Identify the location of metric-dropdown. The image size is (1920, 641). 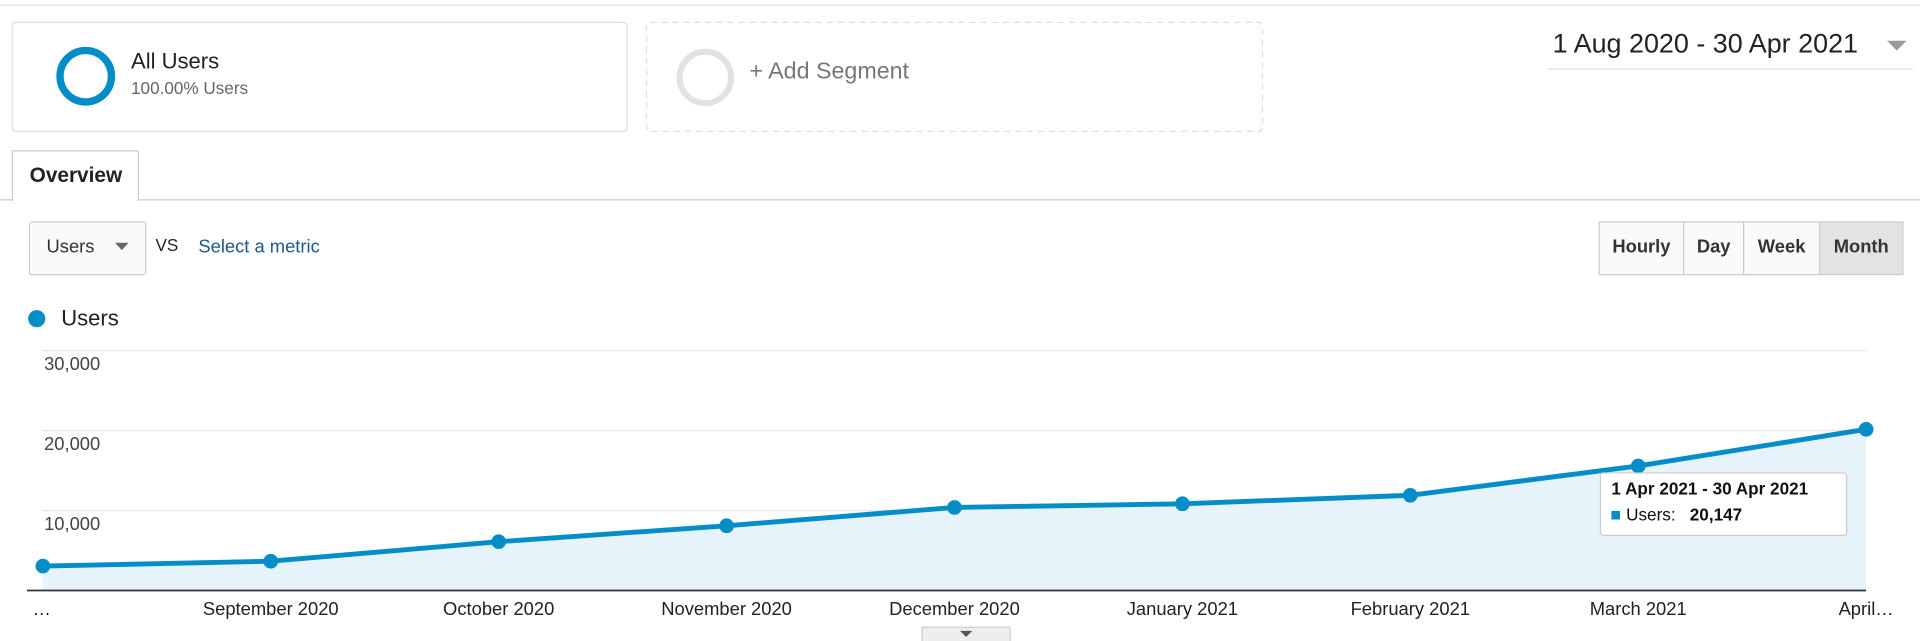
(87, 248).